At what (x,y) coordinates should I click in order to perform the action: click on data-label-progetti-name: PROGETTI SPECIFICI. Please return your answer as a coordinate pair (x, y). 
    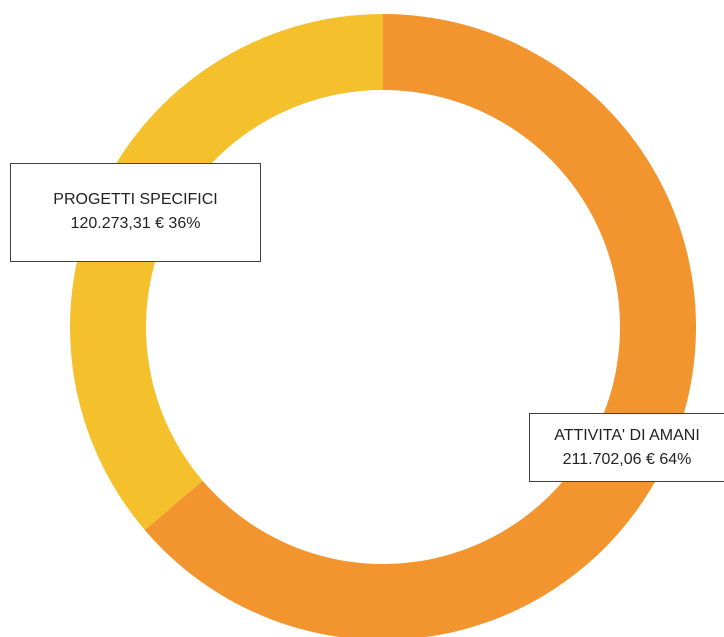
    Looking at the image, I should click on (135, 199).